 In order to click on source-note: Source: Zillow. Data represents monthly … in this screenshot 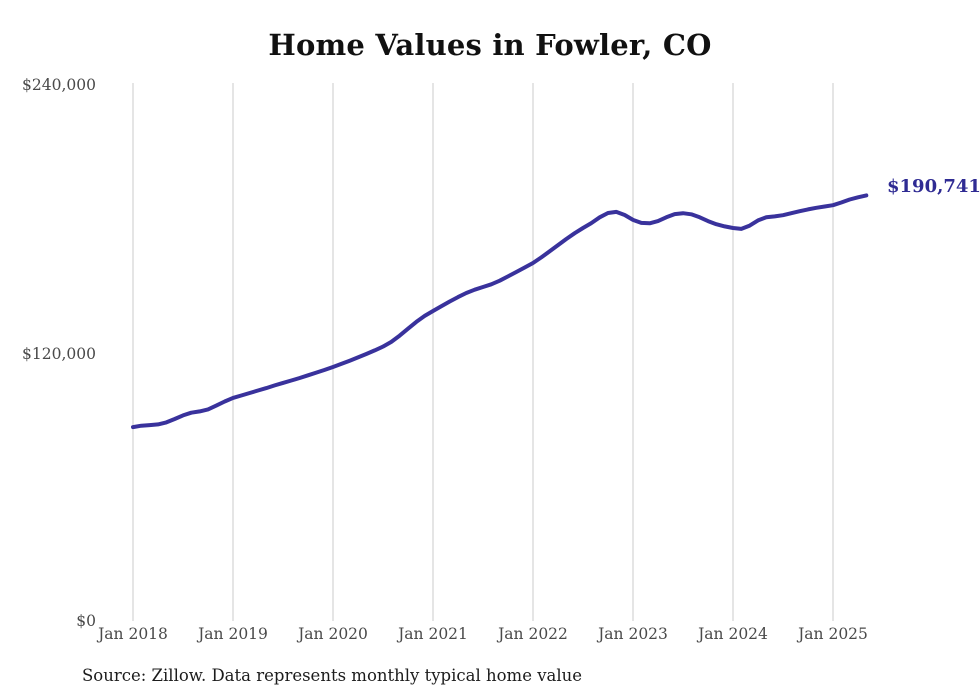, I will do `click(332, 675)`.